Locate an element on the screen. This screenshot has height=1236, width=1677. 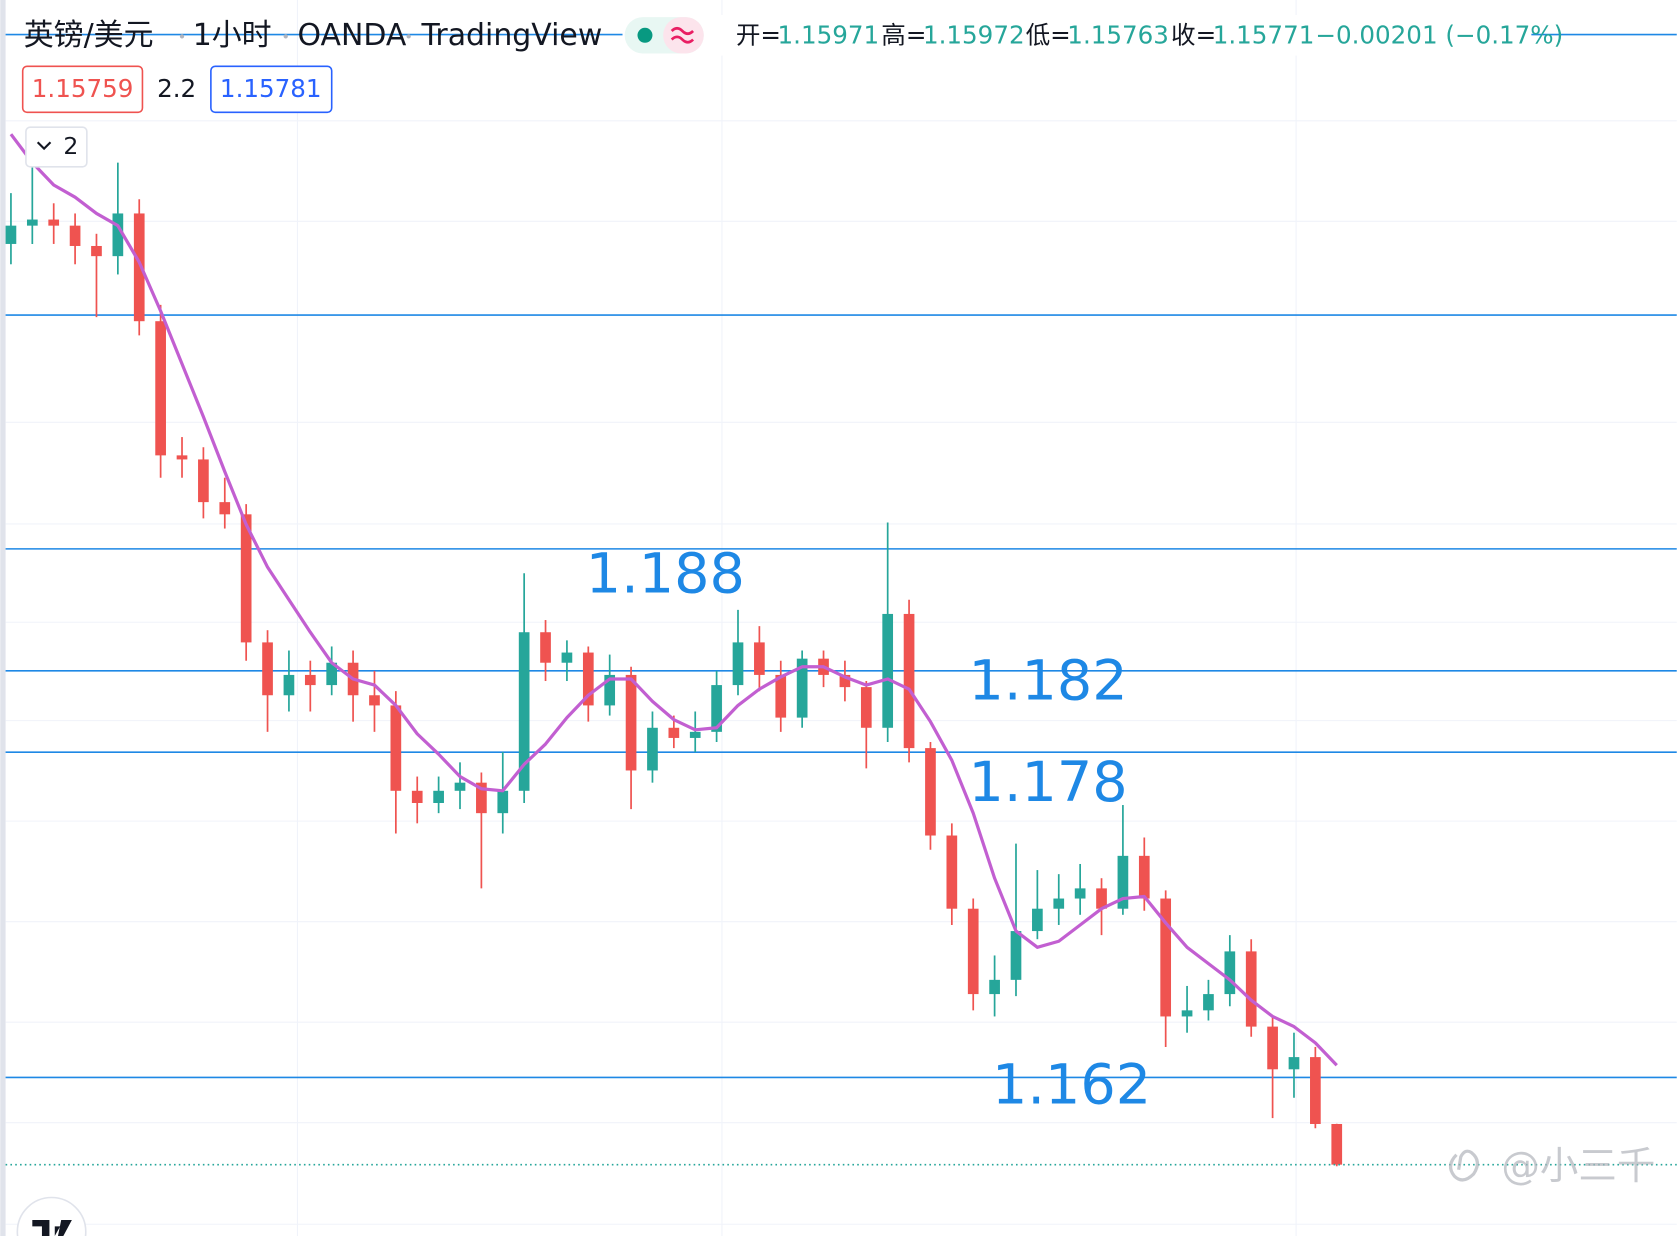
spread: 2.2 is located at coordinates (176, 88).